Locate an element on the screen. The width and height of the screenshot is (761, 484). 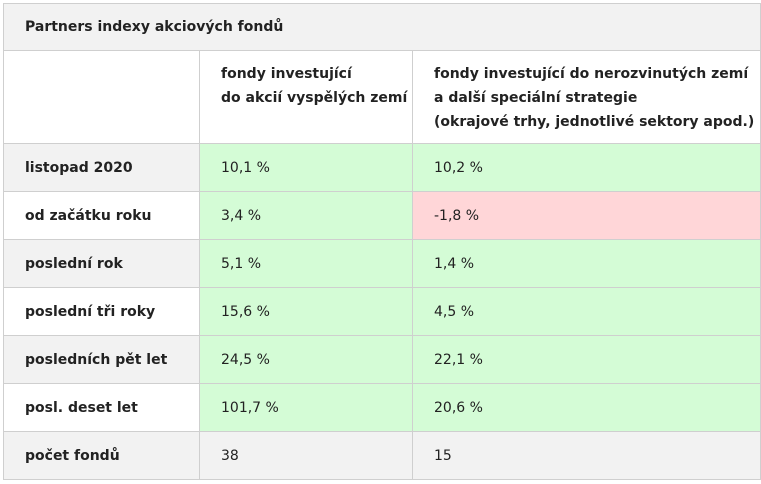
value-cell: 24,5 % is located at coordinates (306, 359).